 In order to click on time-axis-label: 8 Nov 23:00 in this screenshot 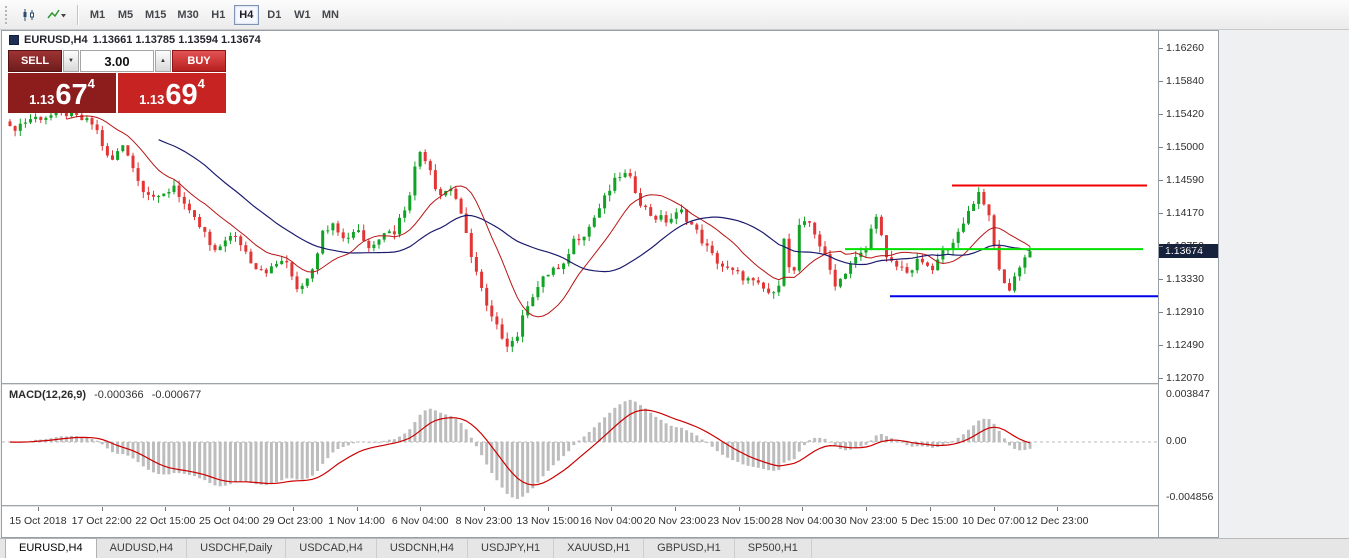, I will do `click(484, 521)`.